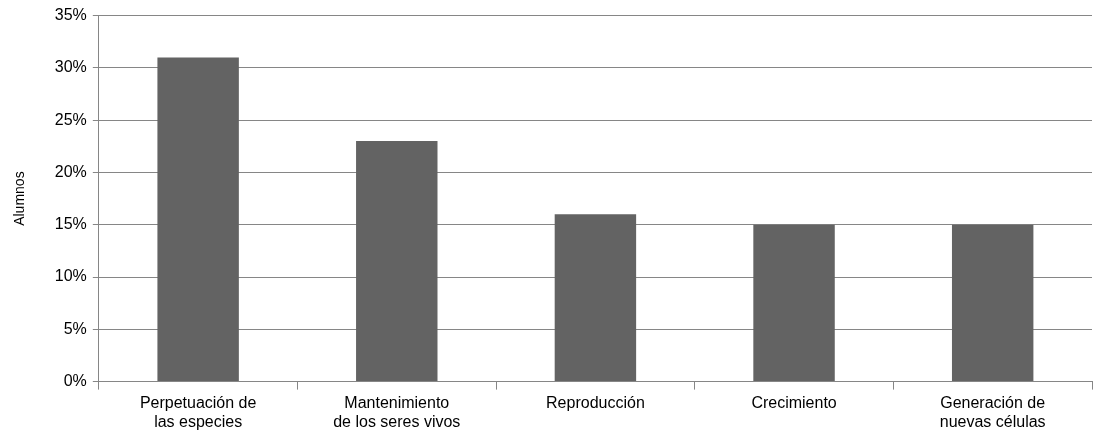 This screenshot has width=1112, height=438. Describe the element at coordinates (19, 198) in the screenshot. I see `y-axis-title: Alumnos` at that location.